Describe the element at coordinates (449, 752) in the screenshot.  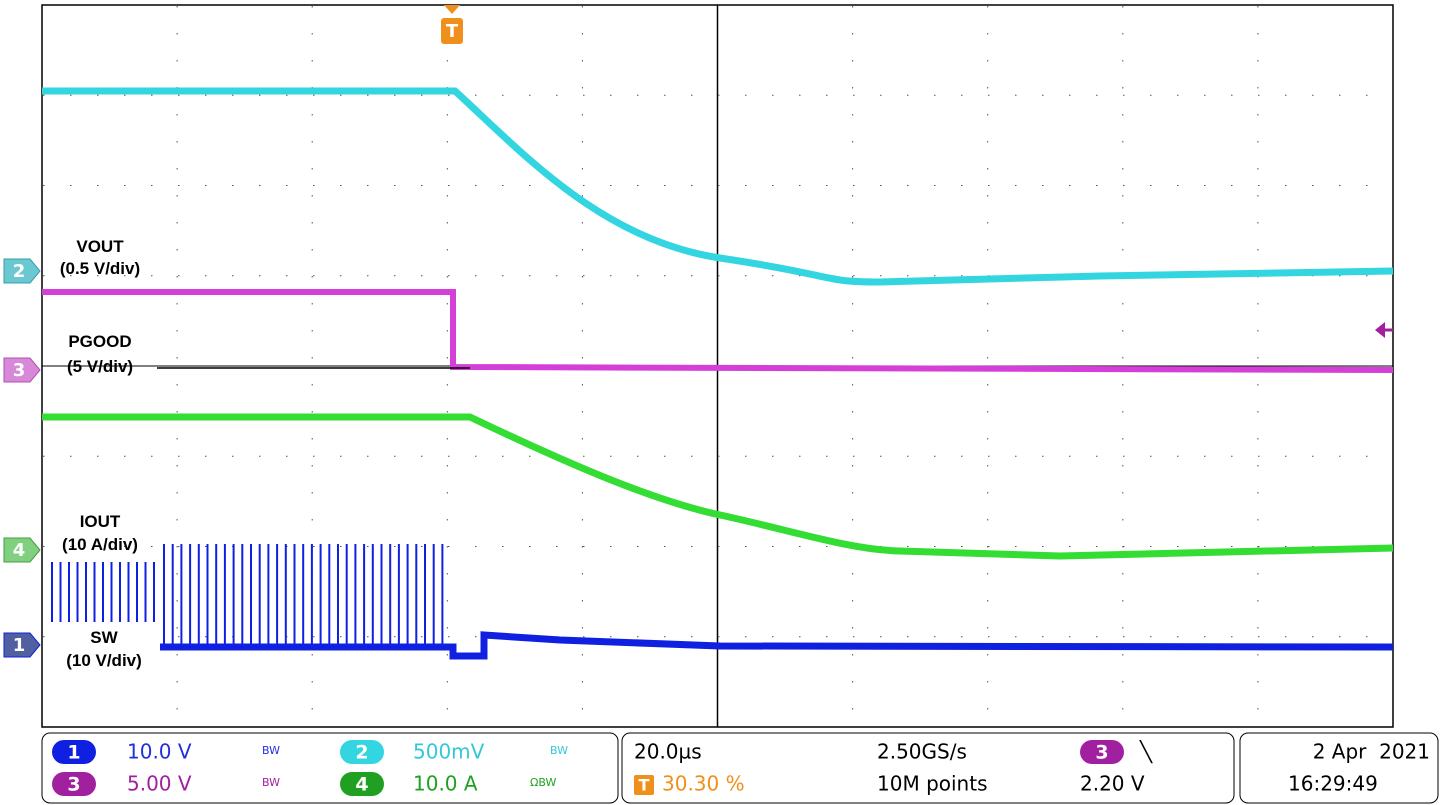
I see `ch-scale: 500mV` at that location.